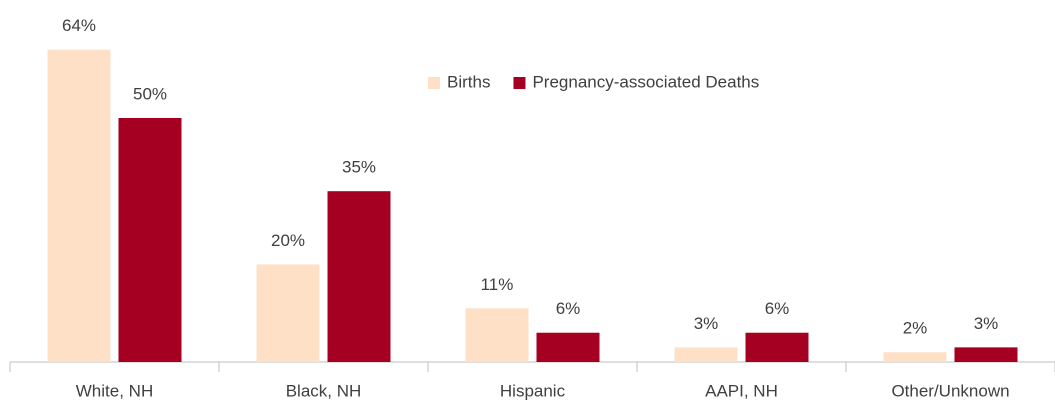 The height and width of the screenshot is (404, 1055). Describe the element at coordinates (288, 240) in the screenshot. I see `data-label: 20%` at that location.